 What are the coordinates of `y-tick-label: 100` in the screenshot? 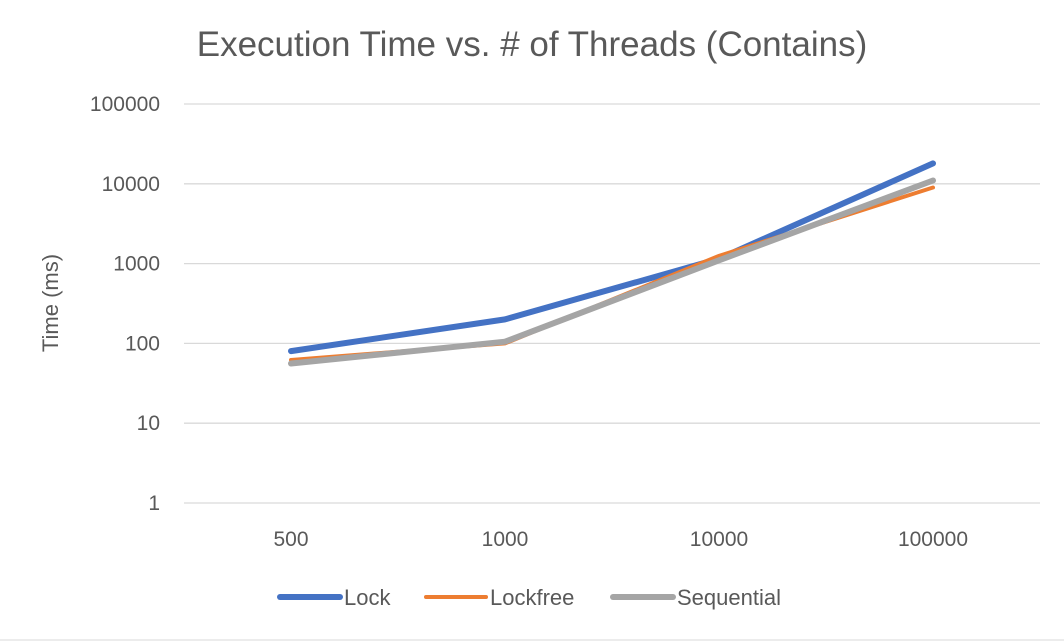 It's located at (142, 343).